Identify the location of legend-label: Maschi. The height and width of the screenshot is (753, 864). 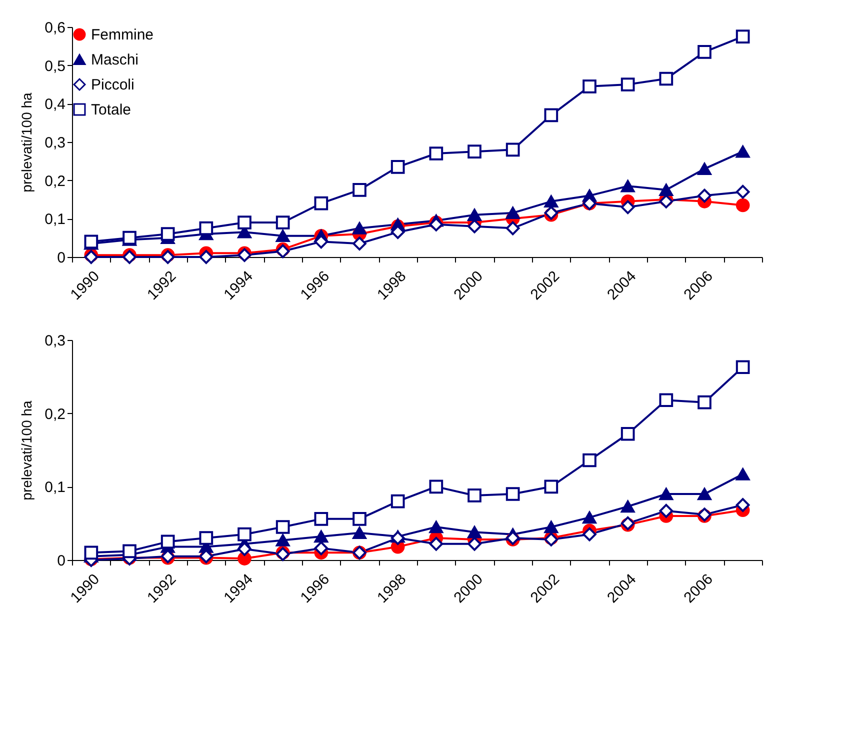
(115, 60).